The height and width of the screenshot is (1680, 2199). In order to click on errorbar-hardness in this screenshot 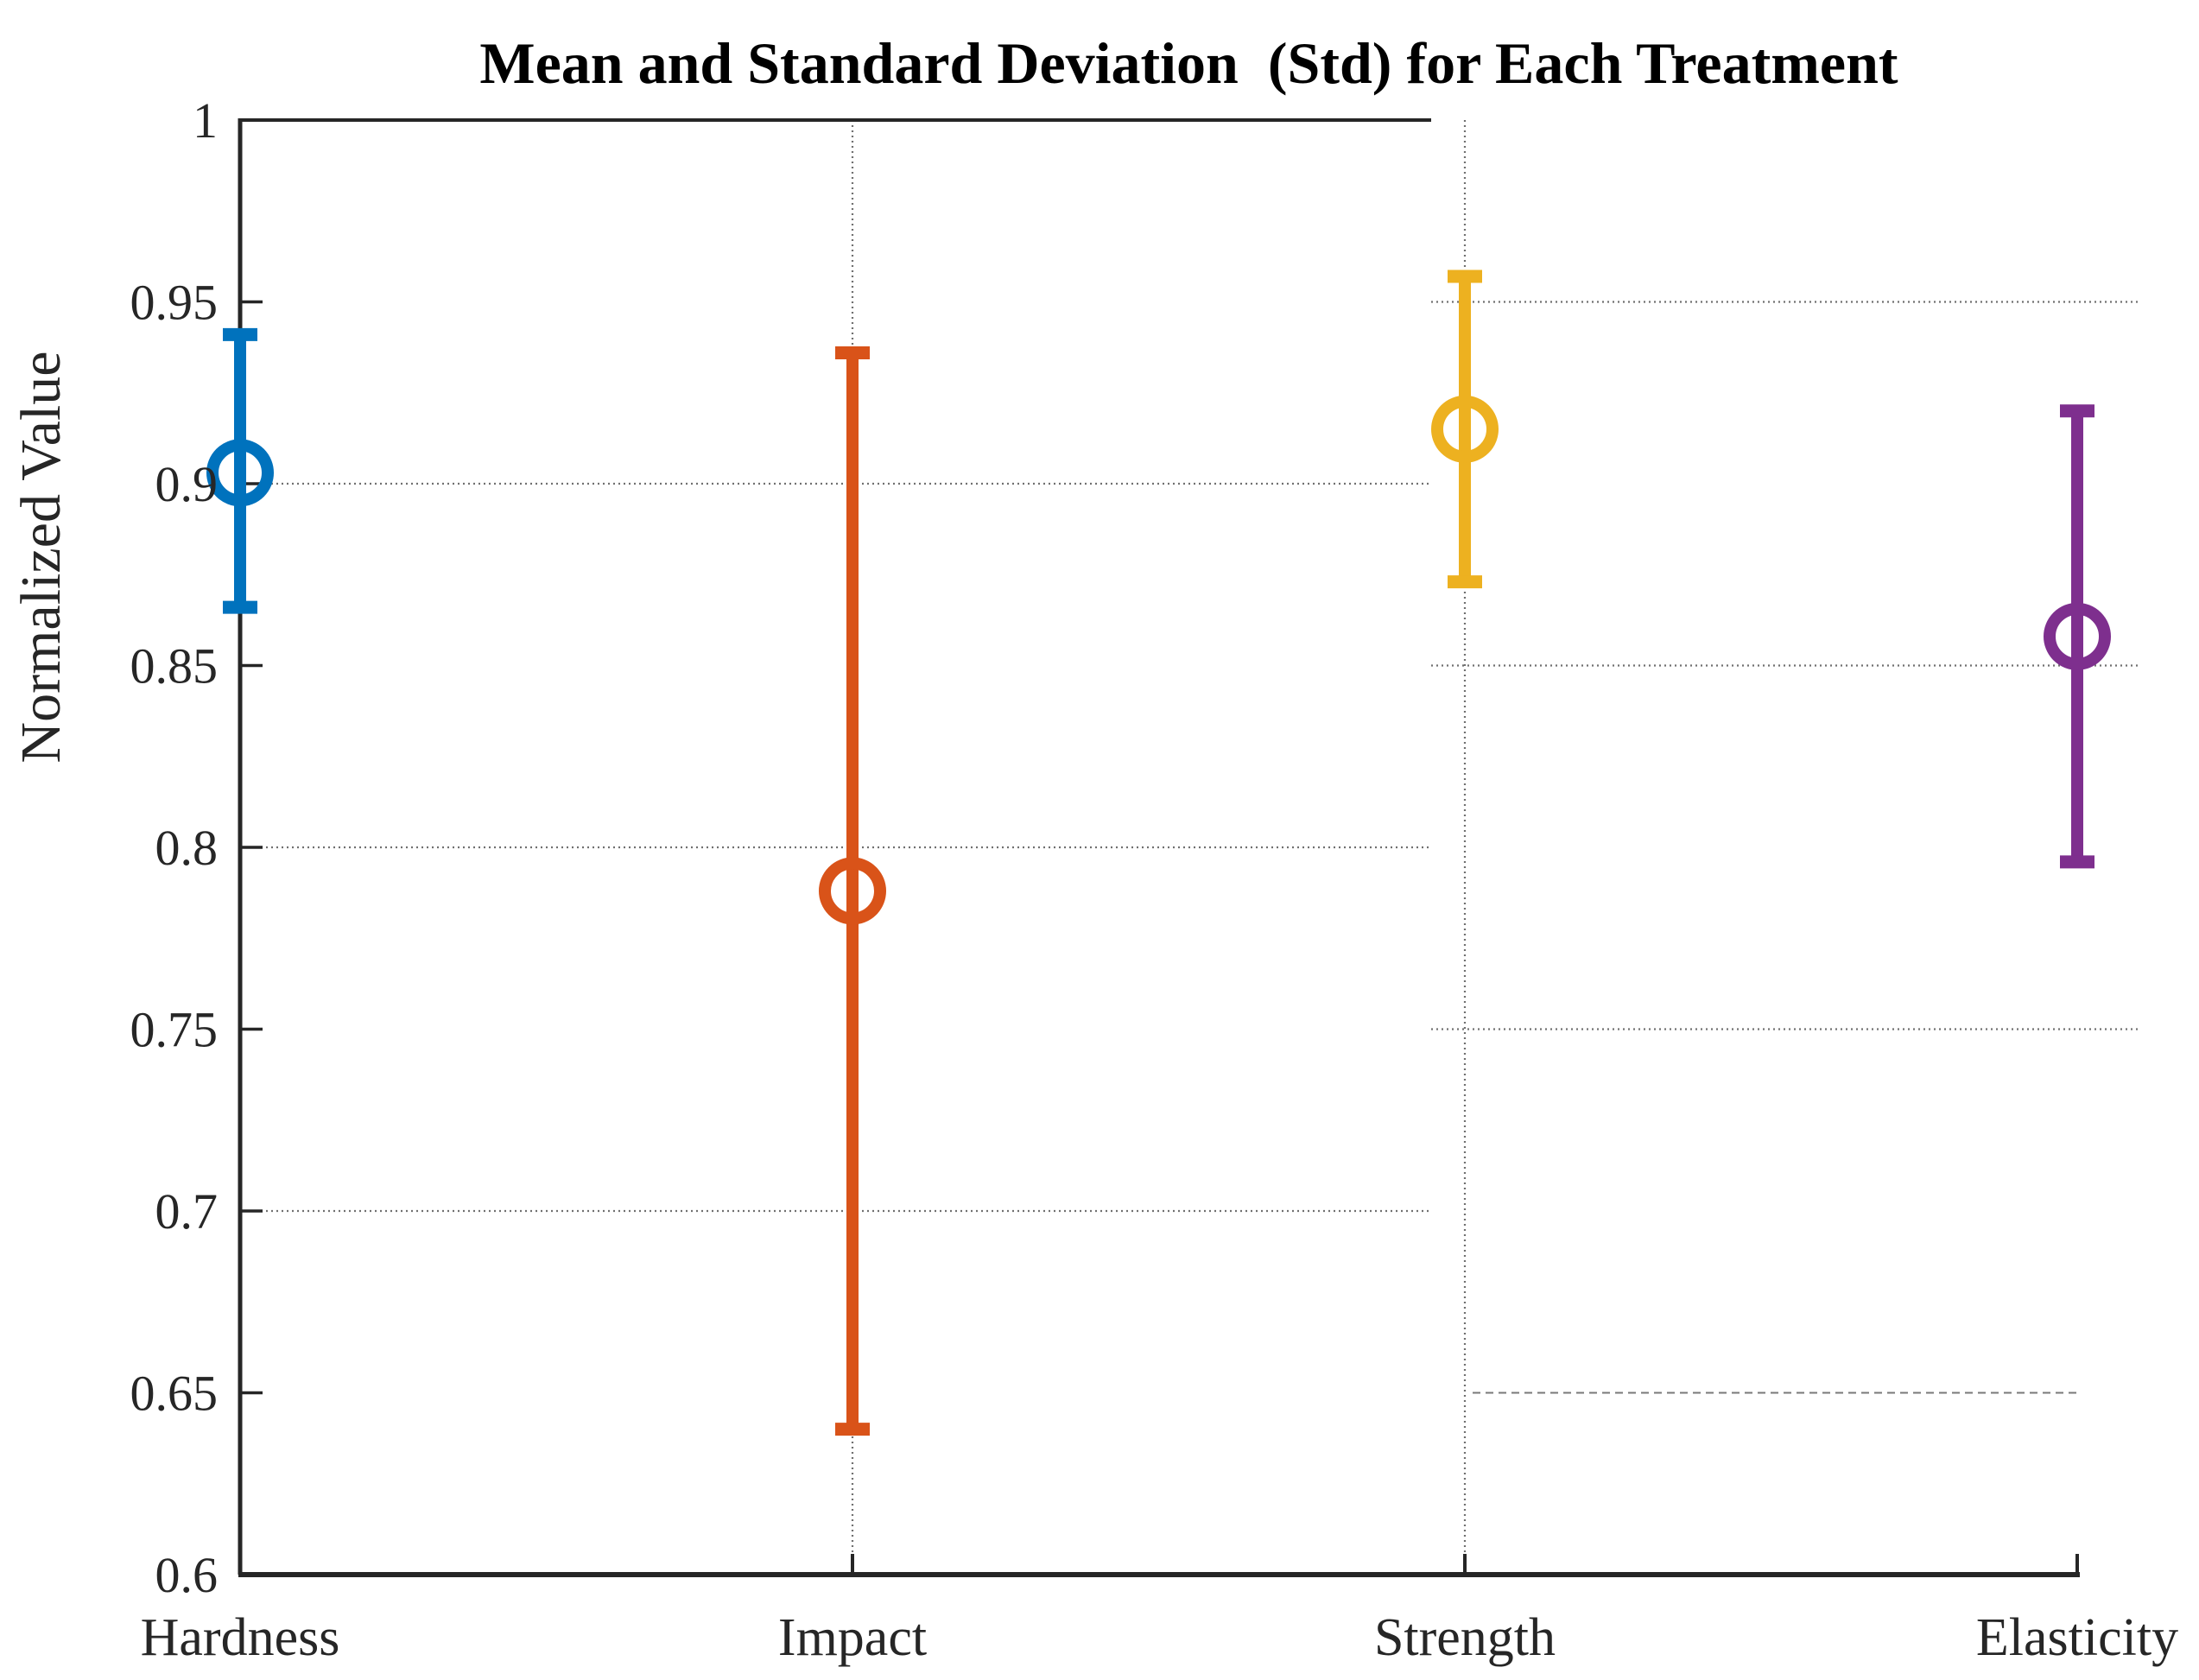, I will do `click(240, 471)`.